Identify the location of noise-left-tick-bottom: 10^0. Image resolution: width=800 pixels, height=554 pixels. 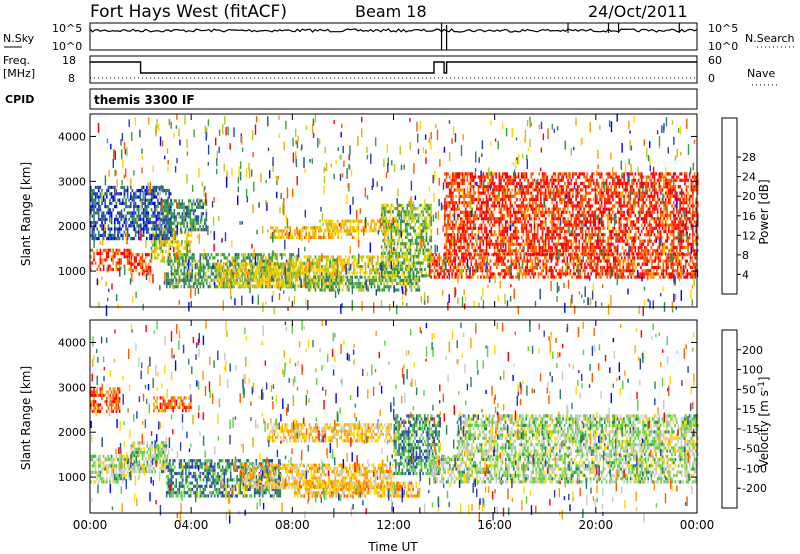
(67, 46).